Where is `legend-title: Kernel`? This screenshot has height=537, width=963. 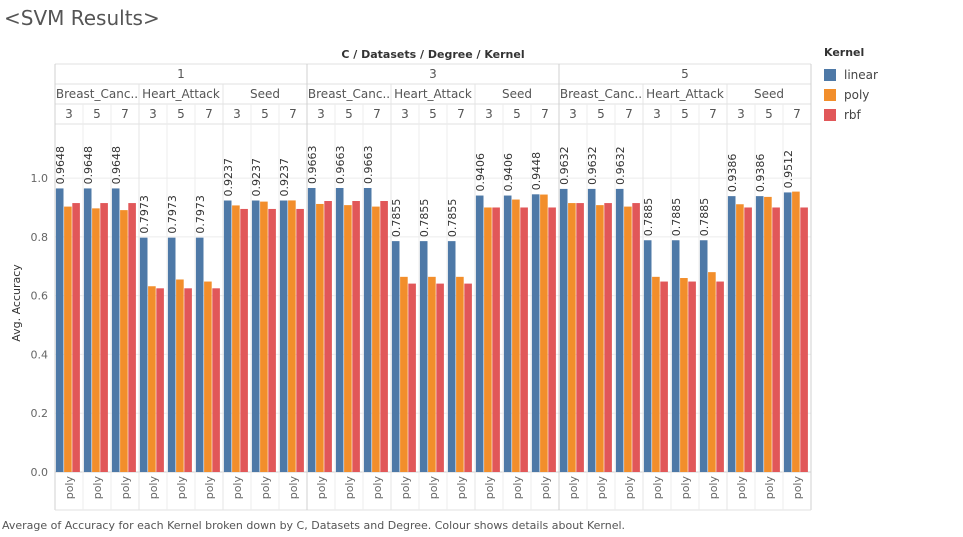
legend-title: Kernel is located at coordinates (844, 52).